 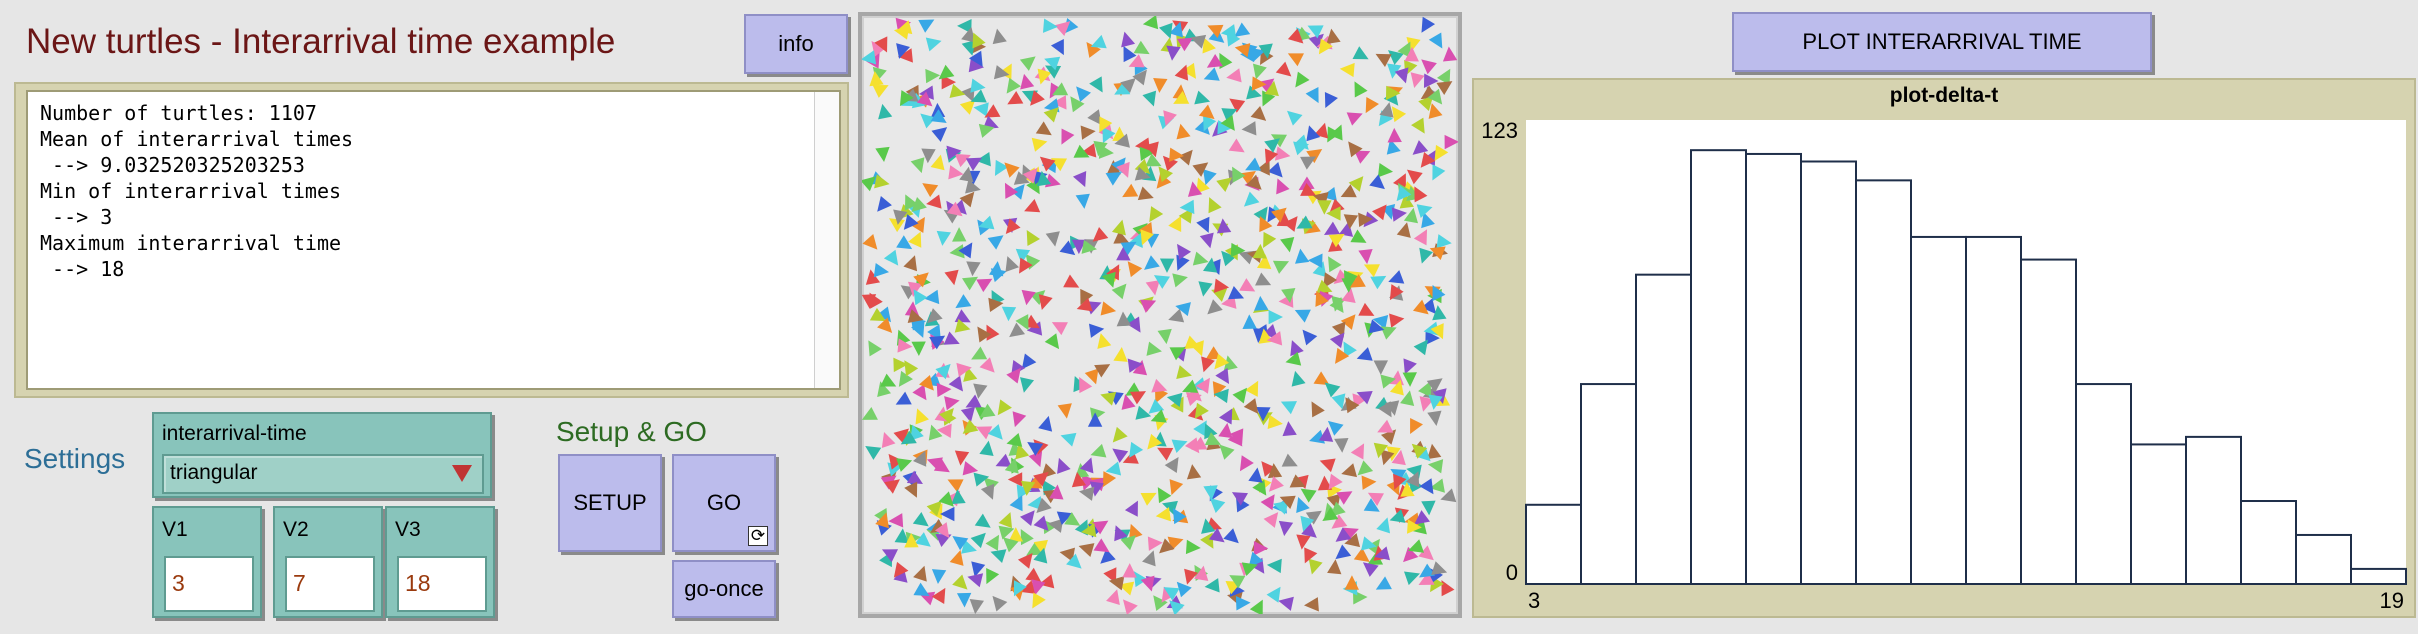 What do you see at coordinates (724, 503) in the screenshot?
I see `go-button: GO ⟳` at bounding box center [724, 503].